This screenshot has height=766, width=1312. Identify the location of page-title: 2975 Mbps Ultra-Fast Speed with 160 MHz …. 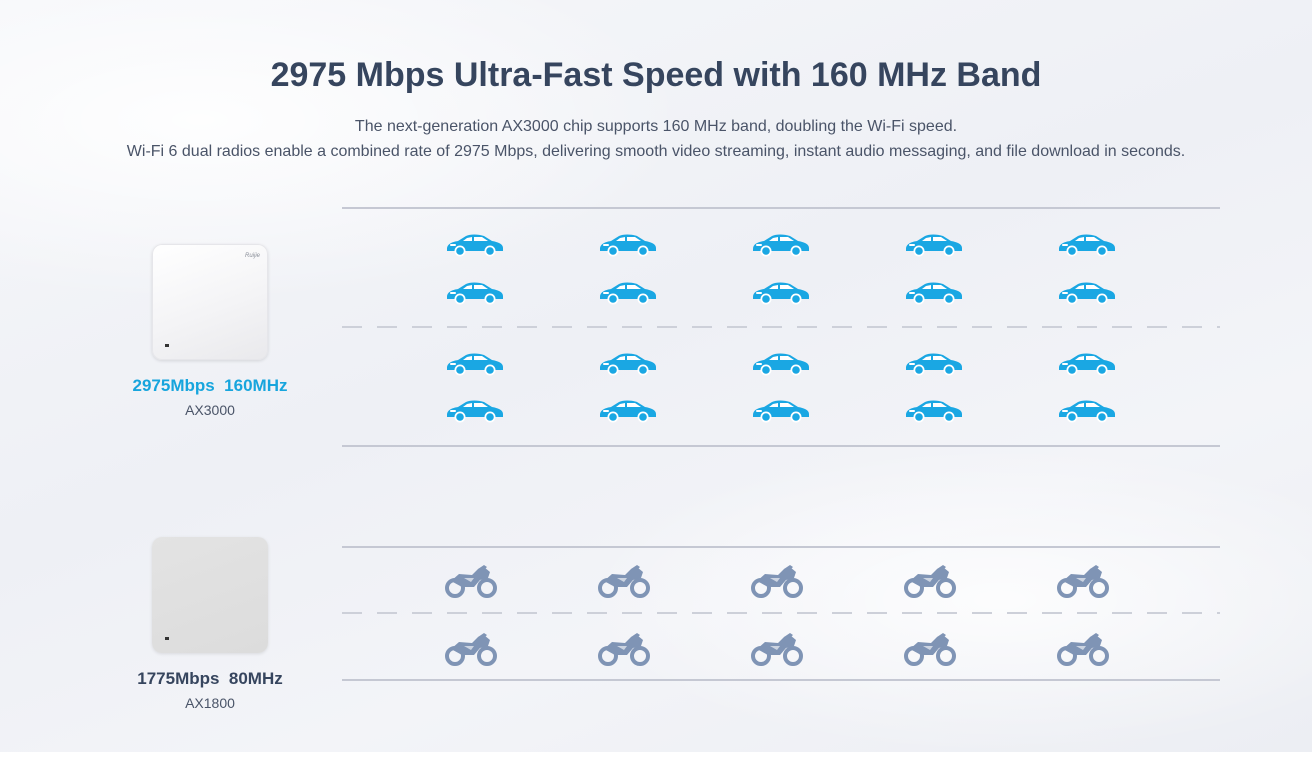
(656, 75).